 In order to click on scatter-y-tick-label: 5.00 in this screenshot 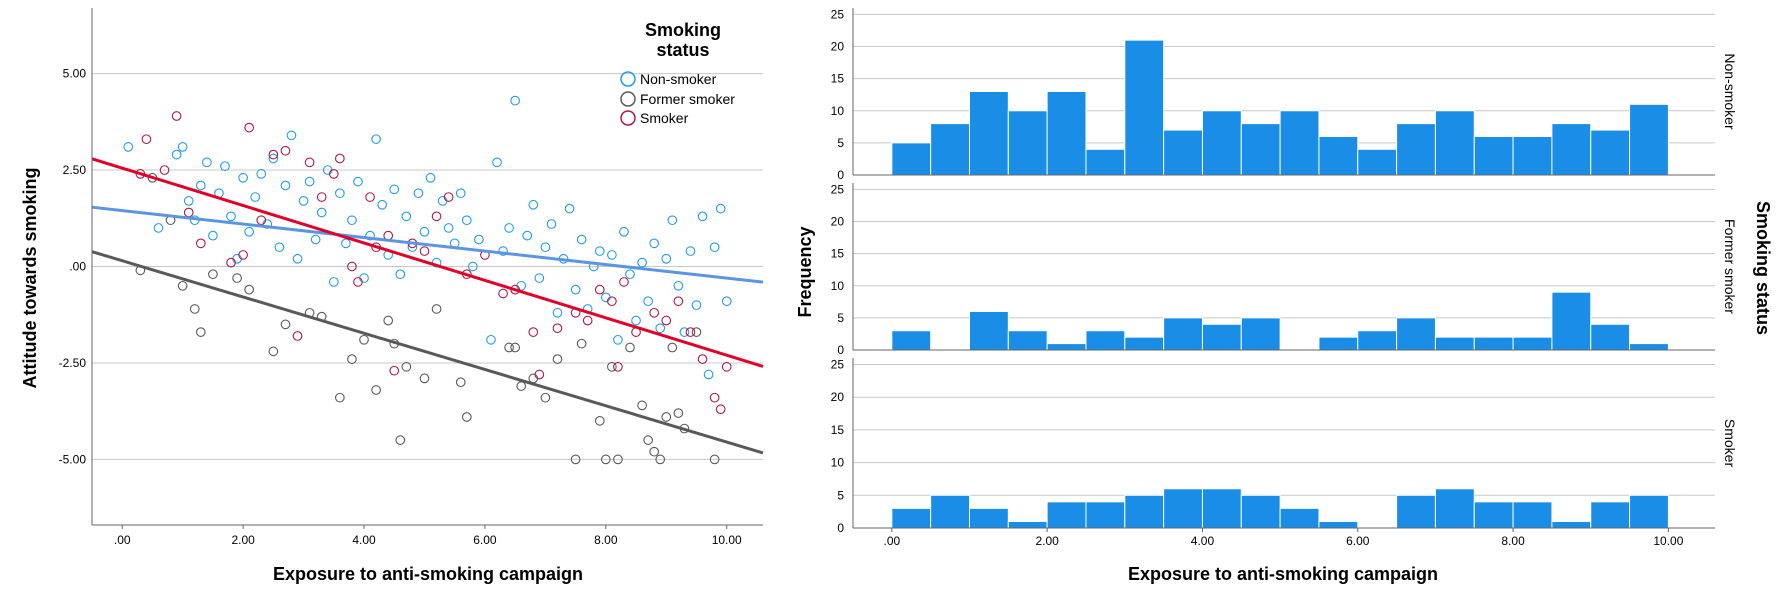, I will do `click(75, 74)`.